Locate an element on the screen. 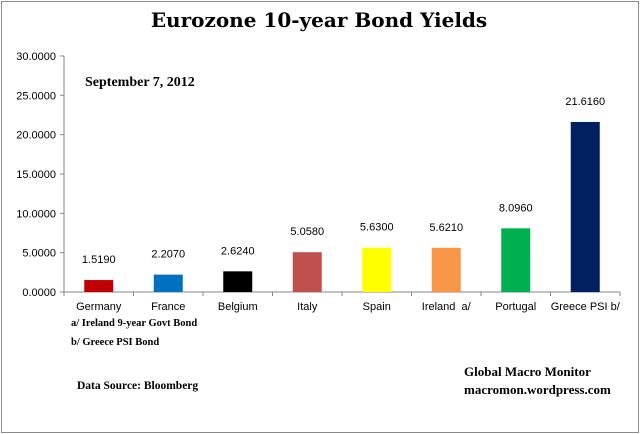 The width and height of the screenshot is (640, 434). data-label: 1.5190 is located at coordinates (99, 260).